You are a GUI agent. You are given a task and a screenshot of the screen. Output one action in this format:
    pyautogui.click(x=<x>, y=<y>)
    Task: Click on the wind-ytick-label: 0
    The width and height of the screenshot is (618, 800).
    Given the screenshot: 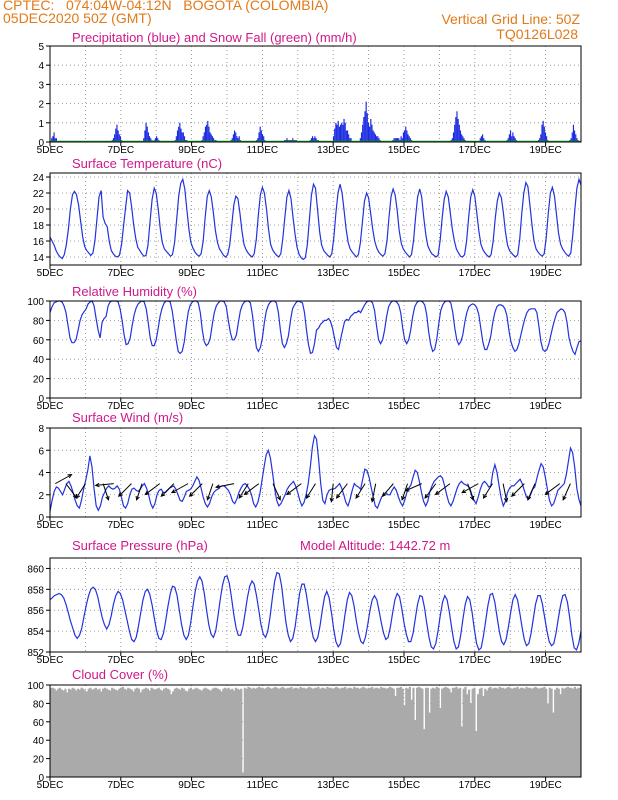 What is the action you would take?
    pyautogui.click(x=41, y=518)
    